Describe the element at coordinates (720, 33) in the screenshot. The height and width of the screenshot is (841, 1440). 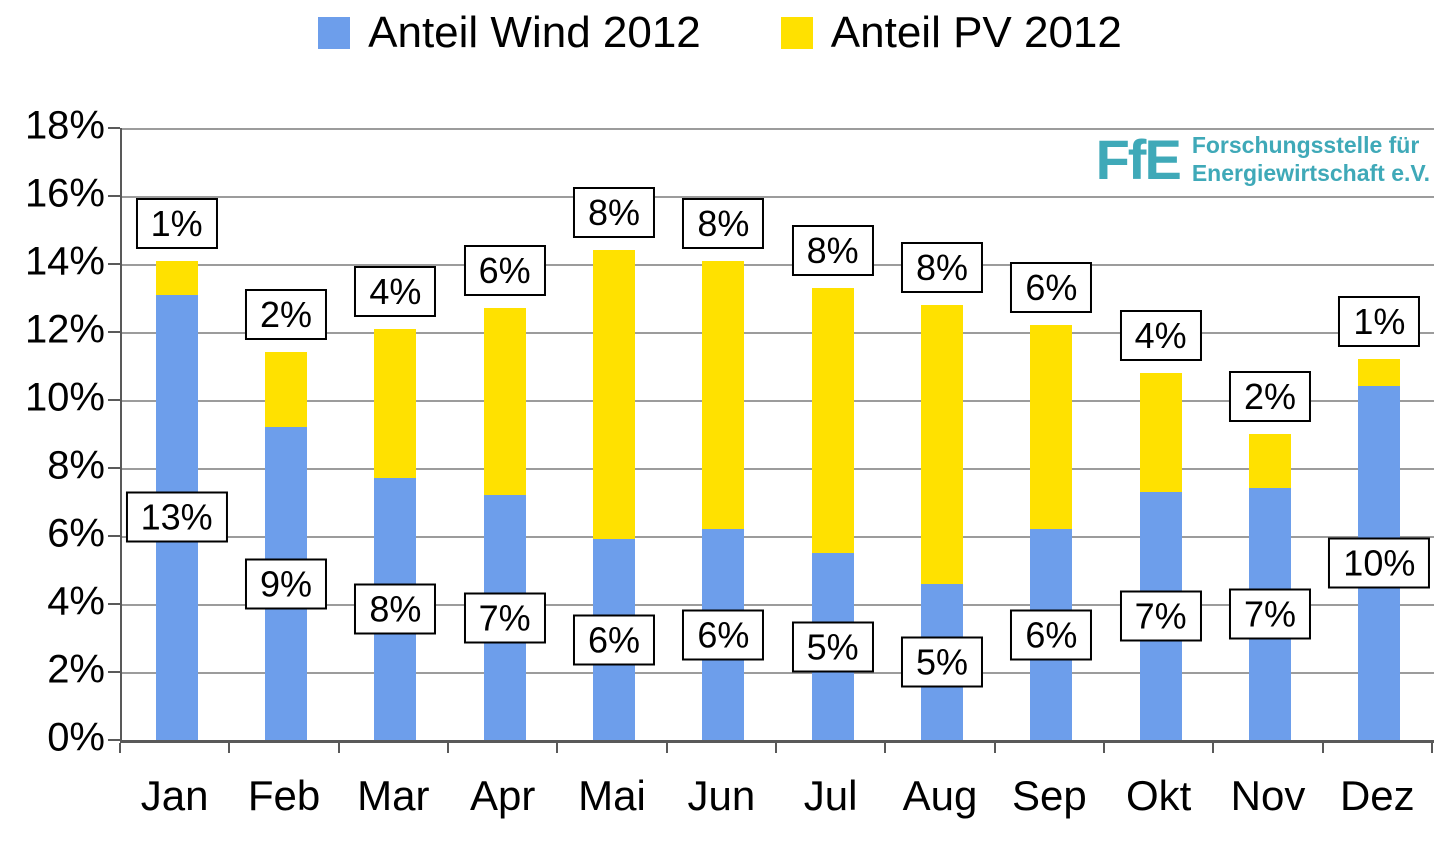
I see `chart-legend: Anteil Wind 2012 Anteil PV 2012` at that location.